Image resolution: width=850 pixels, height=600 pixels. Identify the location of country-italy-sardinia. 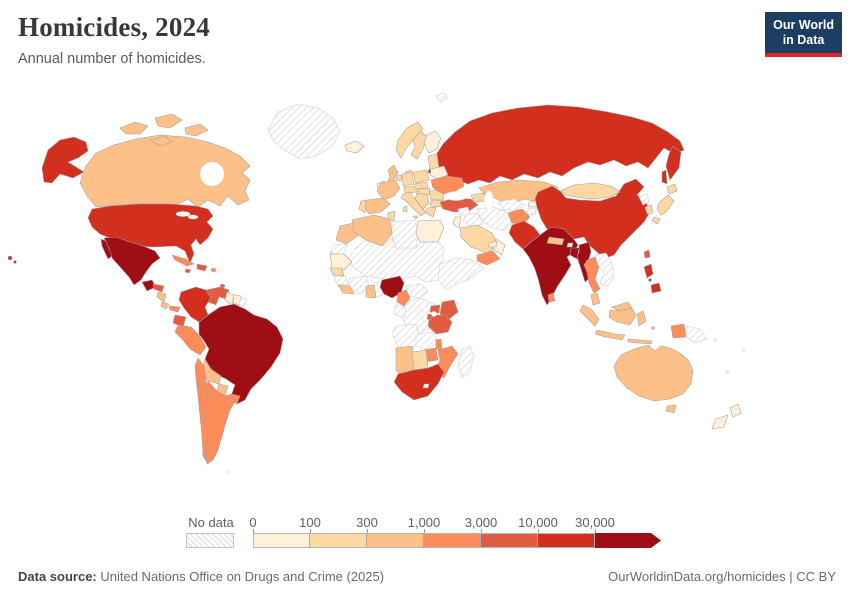
(405, 209).